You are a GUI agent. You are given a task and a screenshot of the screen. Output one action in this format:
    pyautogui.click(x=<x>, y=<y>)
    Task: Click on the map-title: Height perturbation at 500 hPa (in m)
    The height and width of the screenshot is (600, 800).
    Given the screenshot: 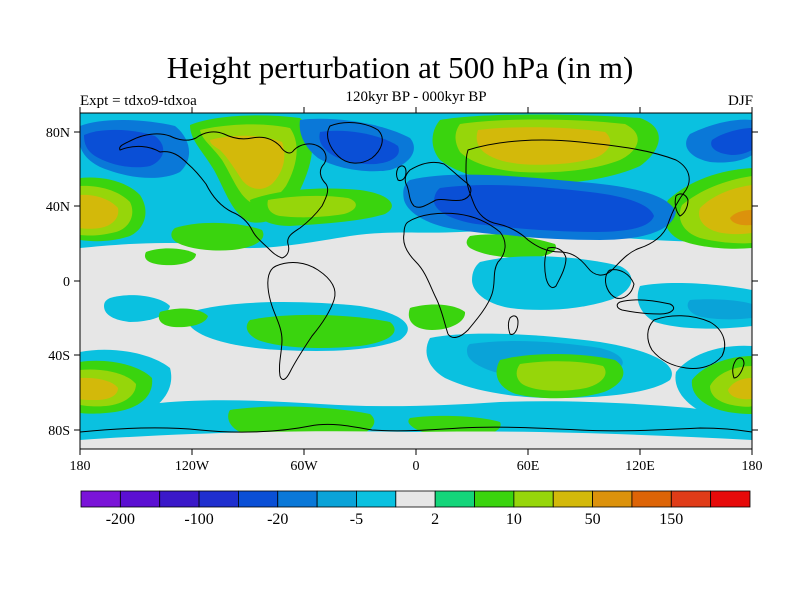 What is the action you would take?
    pyautogui.click(x=400, y=67)
    